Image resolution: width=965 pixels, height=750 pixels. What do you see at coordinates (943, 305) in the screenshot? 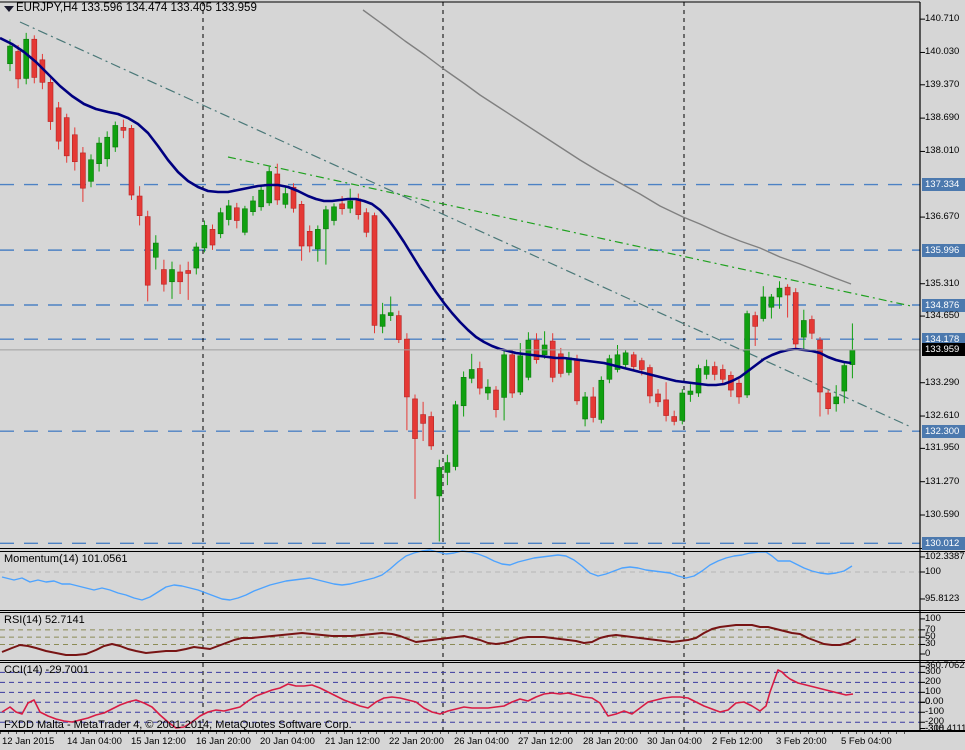
I see `sr-level-price-badge: 134.876` at bounding box center [943, 305].